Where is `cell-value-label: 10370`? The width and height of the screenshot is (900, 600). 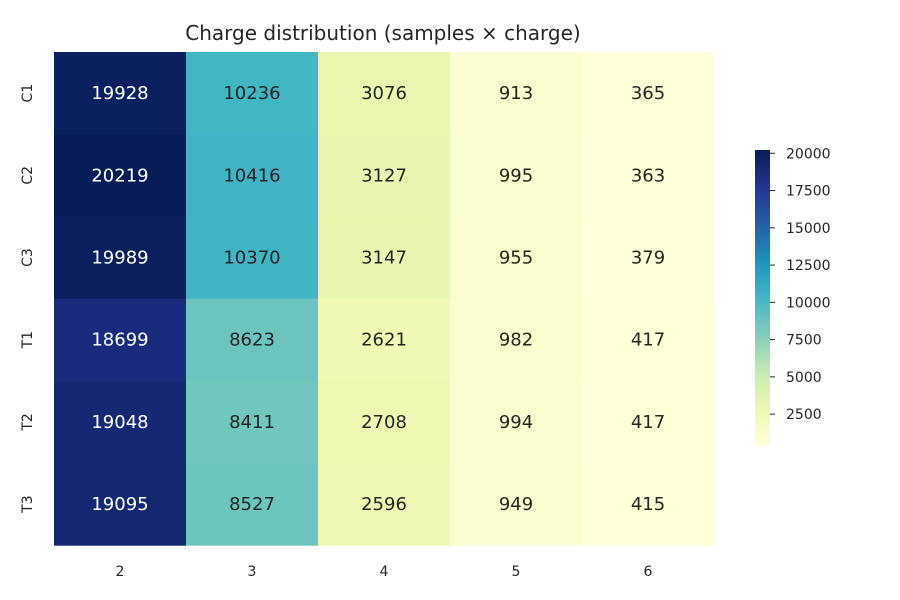 cell-value-label: 10370 is located at coordinates (251, 258).